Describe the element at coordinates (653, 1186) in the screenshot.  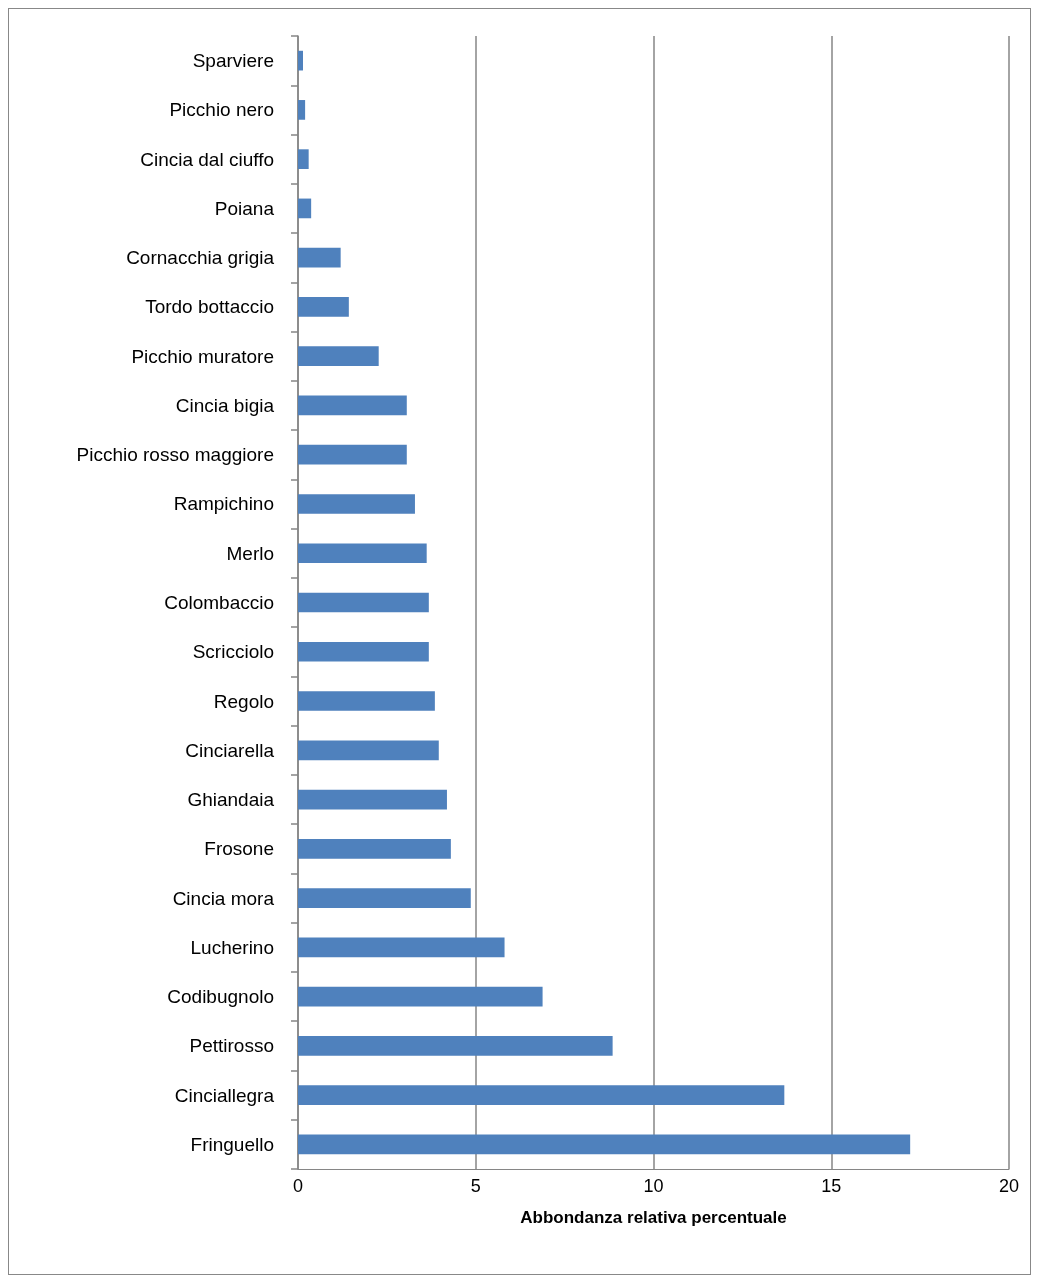
I see `x-tick-label: 10` at that location.